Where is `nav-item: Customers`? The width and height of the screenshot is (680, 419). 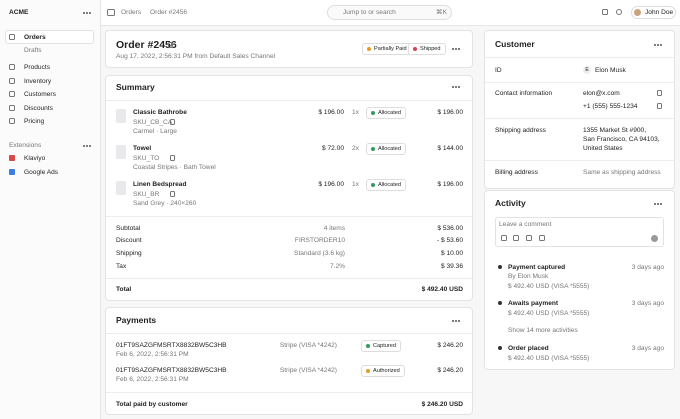 nav-item: Customers is located at coordinates (40, 94).